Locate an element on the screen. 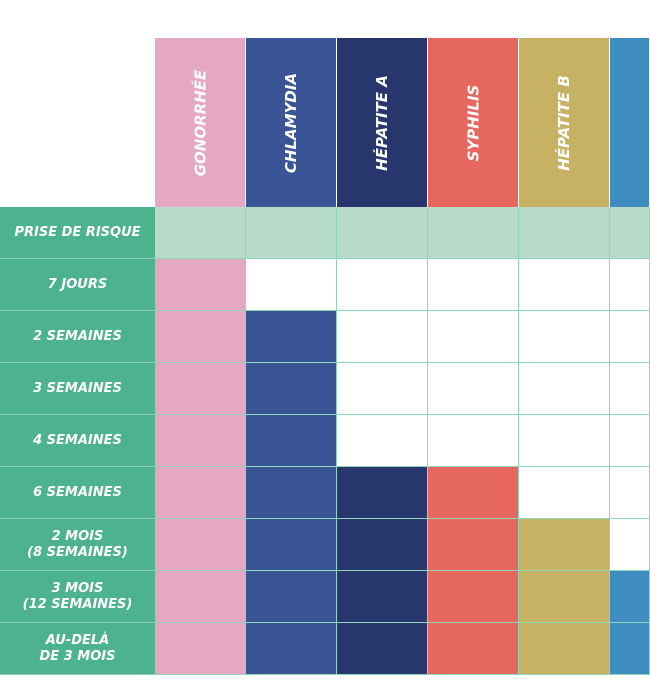  row-label: 2 SEMAINES is located at coordinates (77, 337).